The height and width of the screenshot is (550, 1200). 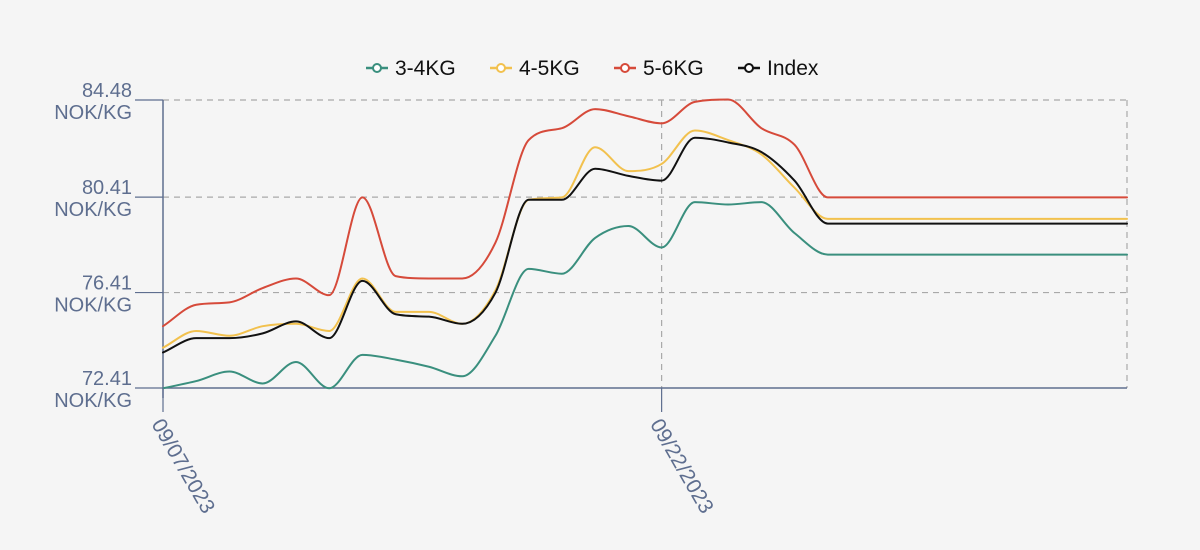 I want to click on y-tick-label: 80.41, so click(x=107, y=188).